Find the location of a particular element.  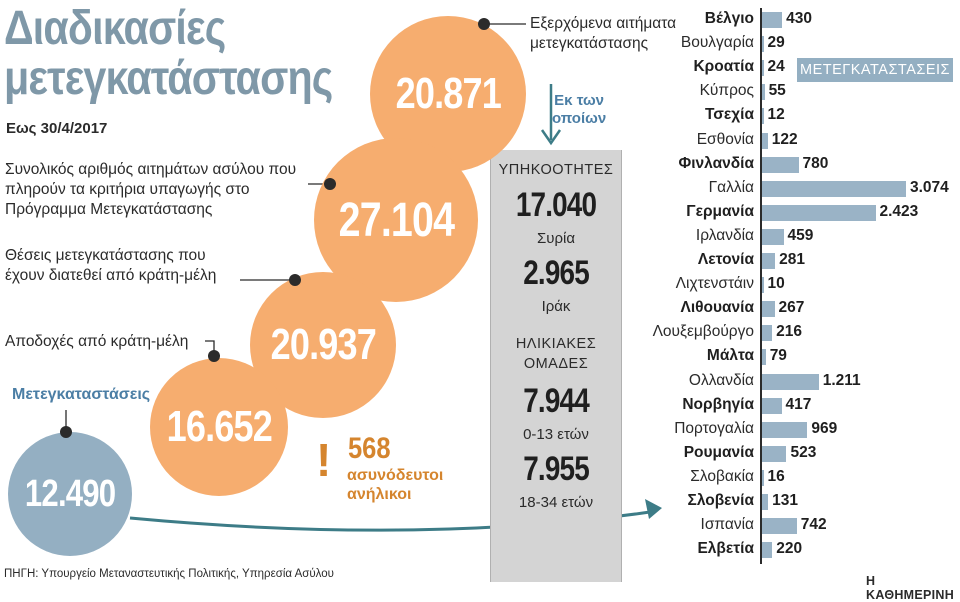

bar-value-label: 16 is located at coordinates (776, 476).